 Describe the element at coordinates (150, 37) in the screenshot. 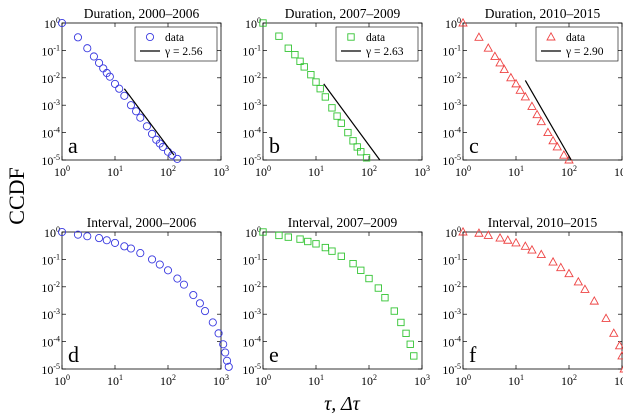

I see `legend-swatch` at that location.